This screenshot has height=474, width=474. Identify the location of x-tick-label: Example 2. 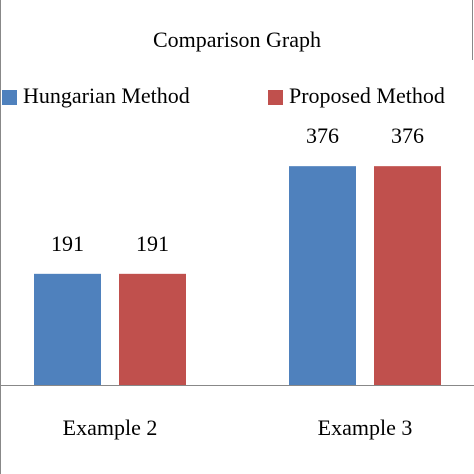
(110, 427).